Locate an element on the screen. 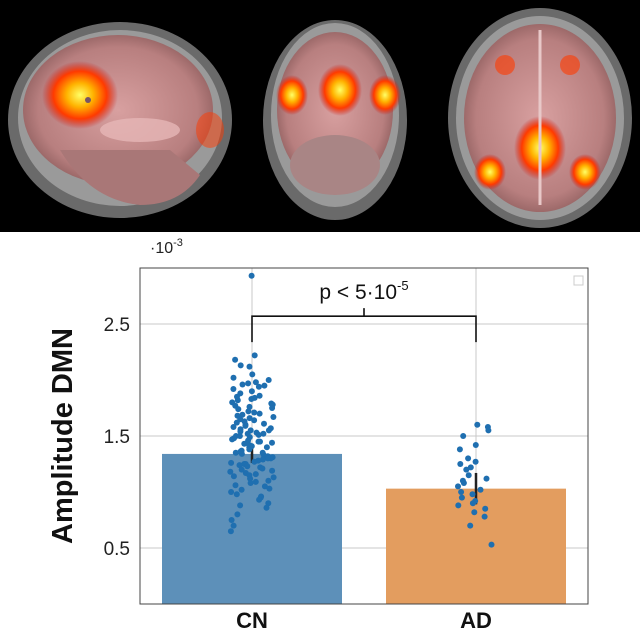 This screenshot has width=640, height=631. bar-ad is located at coordinates (476, 546).